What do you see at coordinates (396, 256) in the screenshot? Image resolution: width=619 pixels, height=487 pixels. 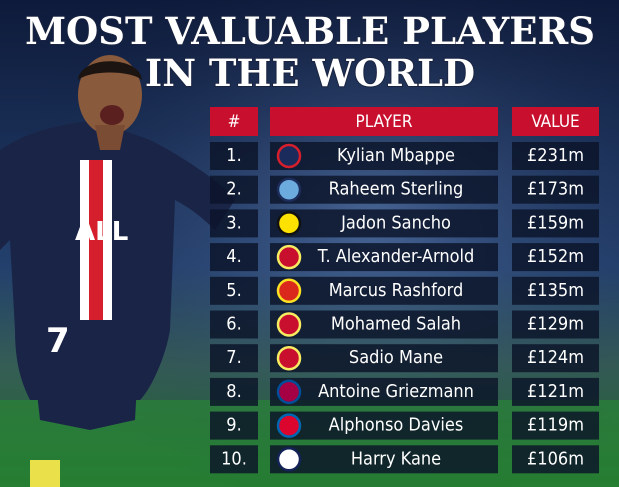 I see `player-name: T. Alexander-Arnold` at bounding box center [396, 256].